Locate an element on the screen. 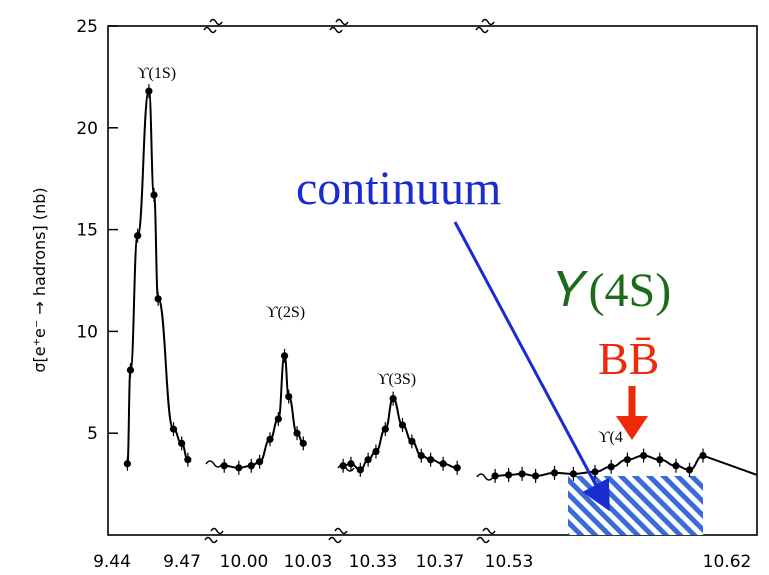 Image resolution: width=769 pixels, height=575 pixels. y-axis-label: σ[e⁺e⁻ → hadrons] (nb) is located at coordinates (39, 279).